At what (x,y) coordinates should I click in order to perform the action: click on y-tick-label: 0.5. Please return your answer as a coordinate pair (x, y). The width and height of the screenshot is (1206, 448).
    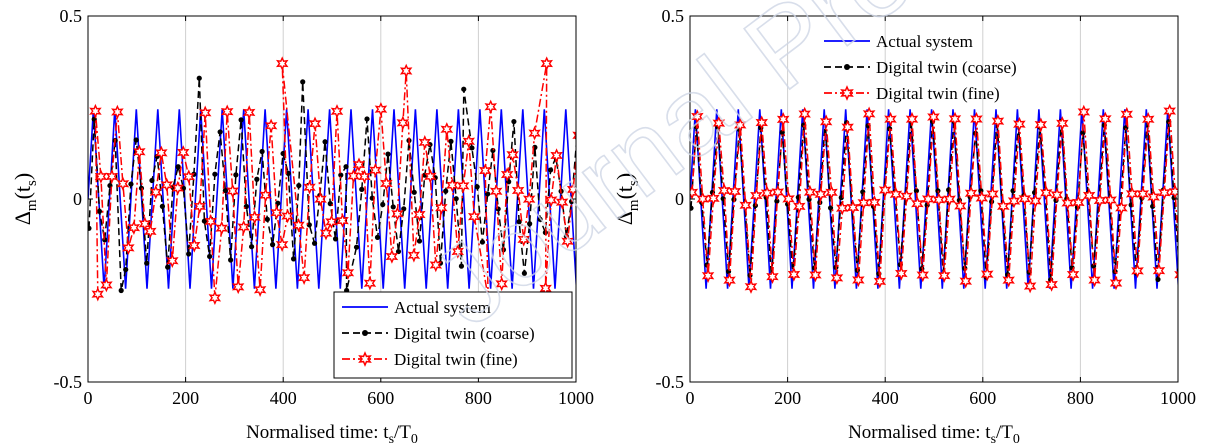
    Looking at the image, I should click on (71, 16).